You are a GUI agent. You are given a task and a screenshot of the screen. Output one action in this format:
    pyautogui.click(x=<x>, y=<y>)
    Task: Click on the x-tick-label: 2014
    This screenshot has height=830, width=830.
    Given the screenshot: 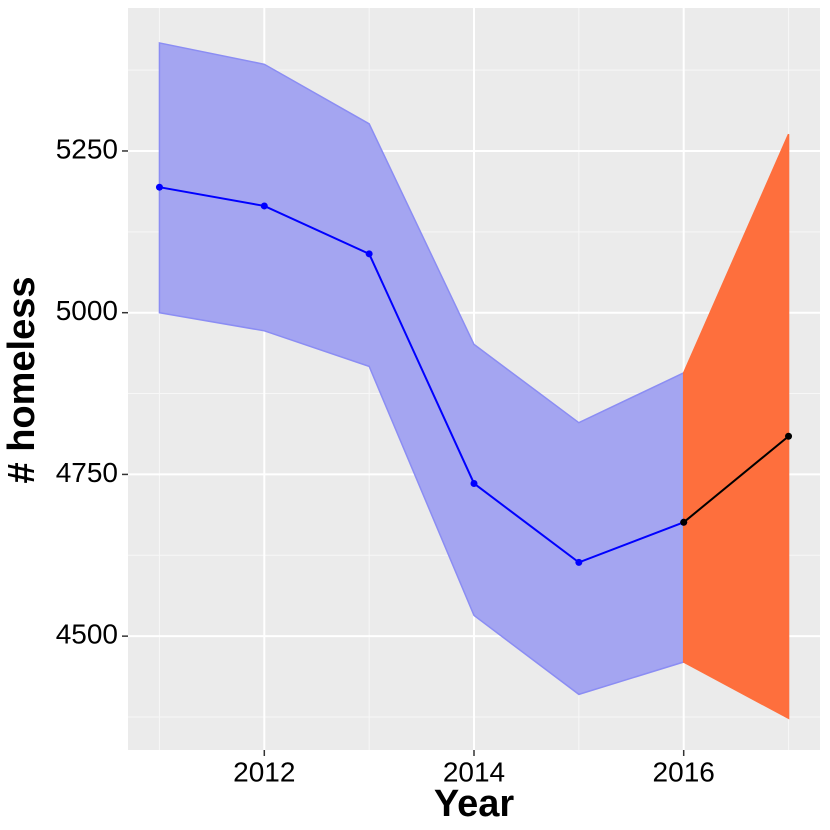 What is the action you would take?
    pyautogui.click(x=474, y=771)
    